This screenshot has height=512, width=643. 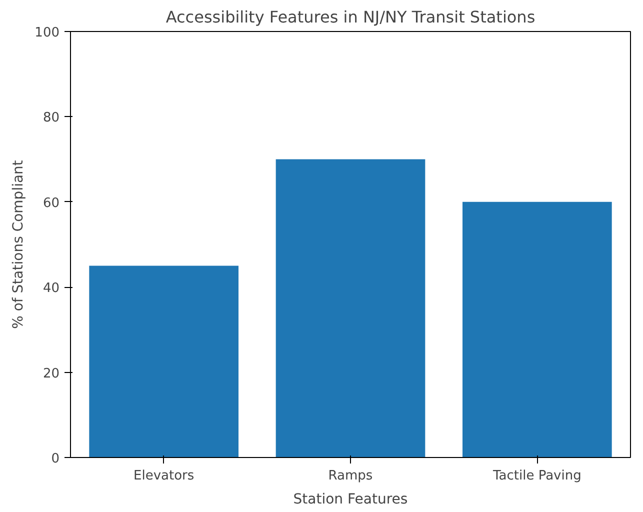 What do you see at coordinates (350, 476) in the screenshot?
I see `x-tick-label: Ramps` at bounding box center [350, 476].